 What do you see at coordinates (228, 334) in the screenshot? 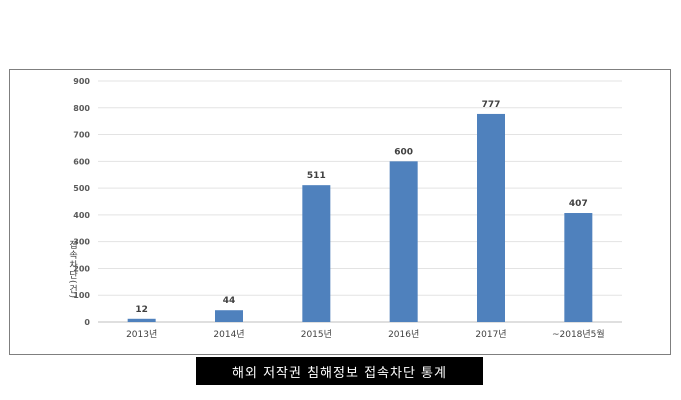
I see `x-category-label: 2014년` at bounding box center [228, 334].